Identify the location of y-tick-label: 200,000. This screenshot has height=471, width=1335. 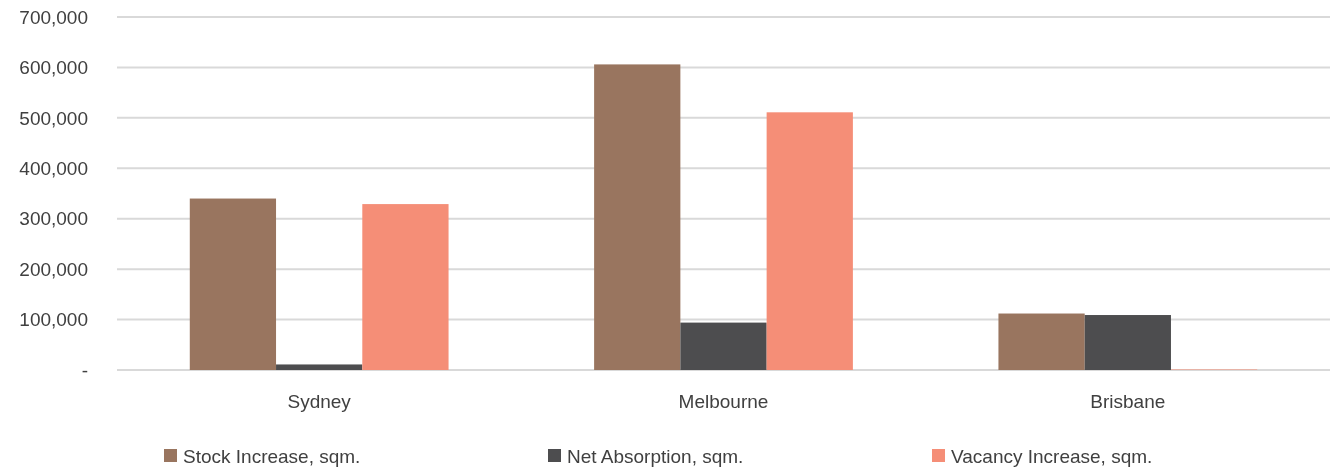
(53, 269).